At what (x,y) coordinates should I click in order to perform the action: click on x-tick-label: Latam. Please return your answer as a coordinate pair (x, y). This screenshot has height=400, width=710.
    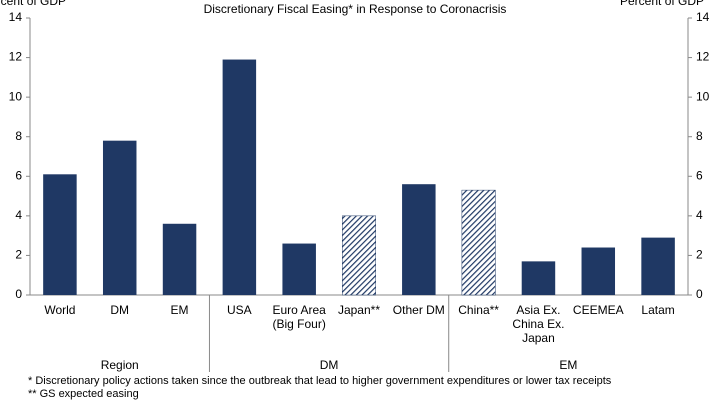
    Looking at the image, I should click on (658, 310).